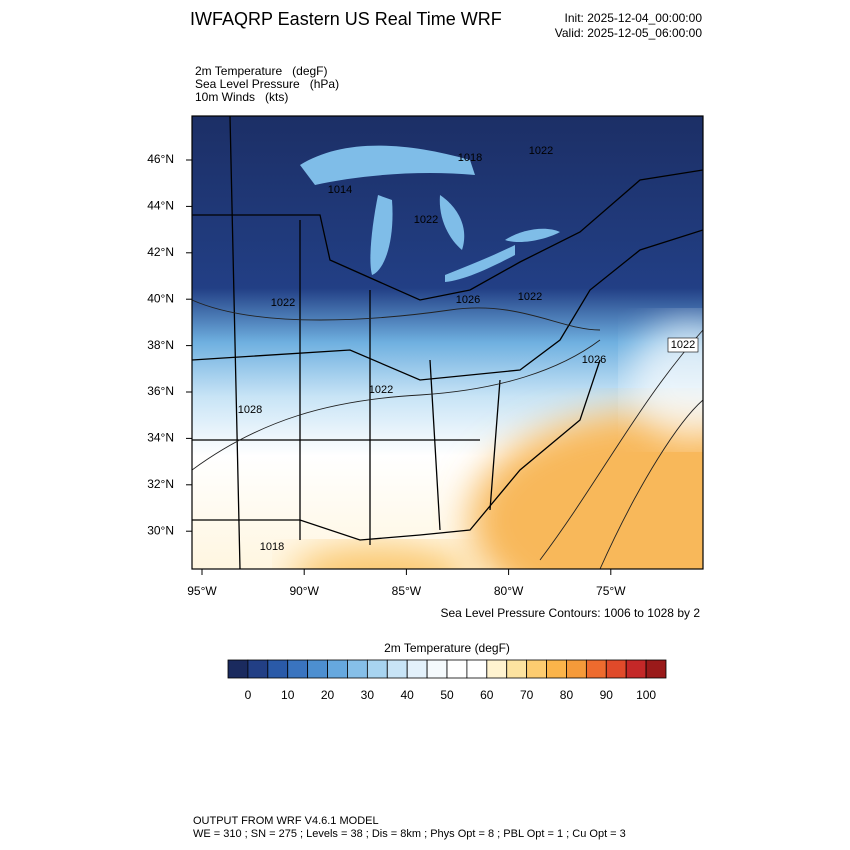 The image size is (850, 850). I want to click on lake-ontario, so click(532, 235).